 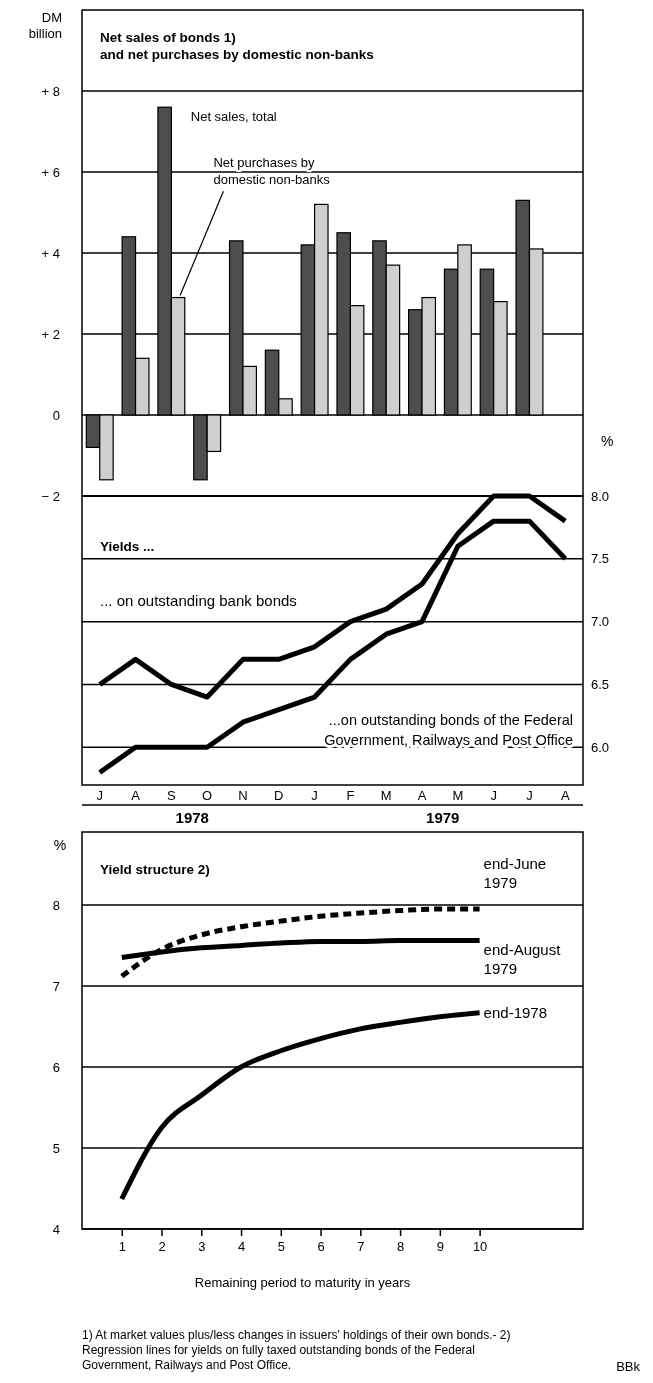 What do you see at coordinates (237, 46) in the screenshot?
I see `text: Net sales of bonds 1) and net purchases by domestic non-banks` at bounding box center [237, 46].